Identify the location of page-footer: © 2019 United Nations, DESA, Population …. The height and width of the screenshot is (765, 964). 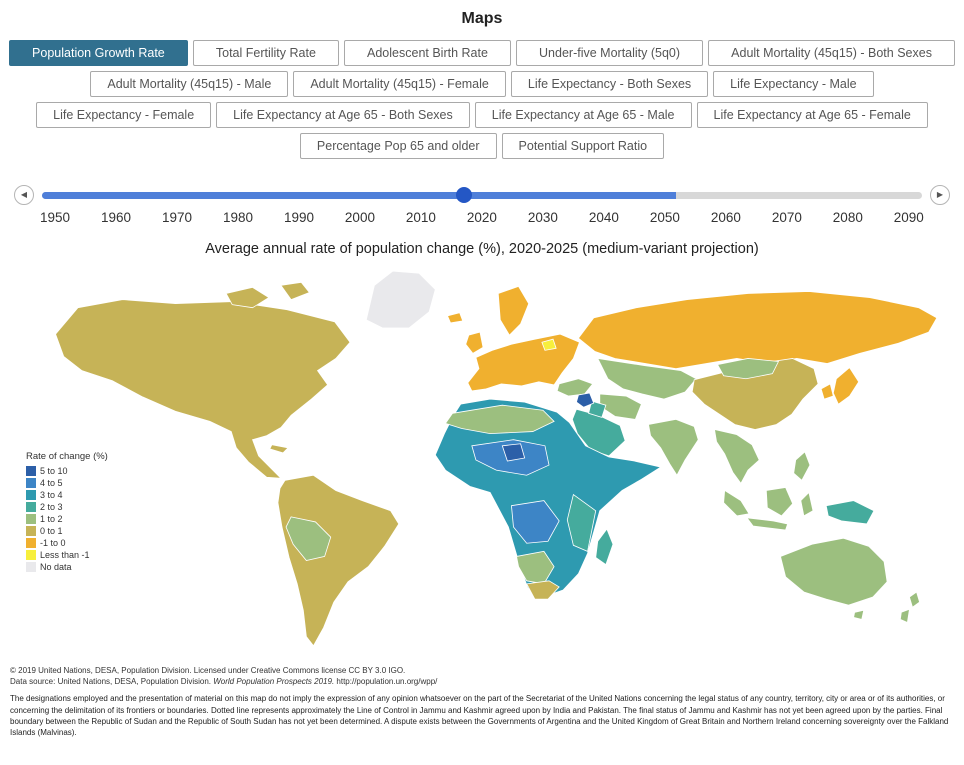
(482, 701).